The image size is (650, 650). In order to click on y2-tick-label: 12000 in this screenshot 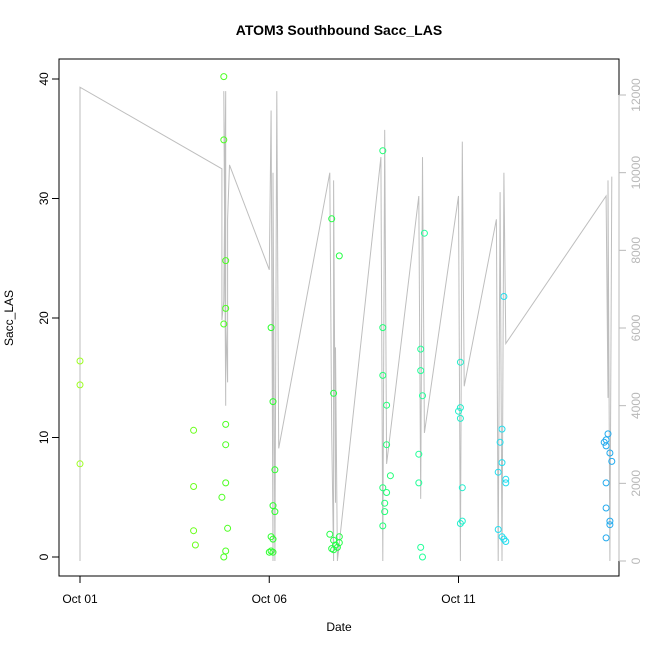, I will do `click(636, 95)`.